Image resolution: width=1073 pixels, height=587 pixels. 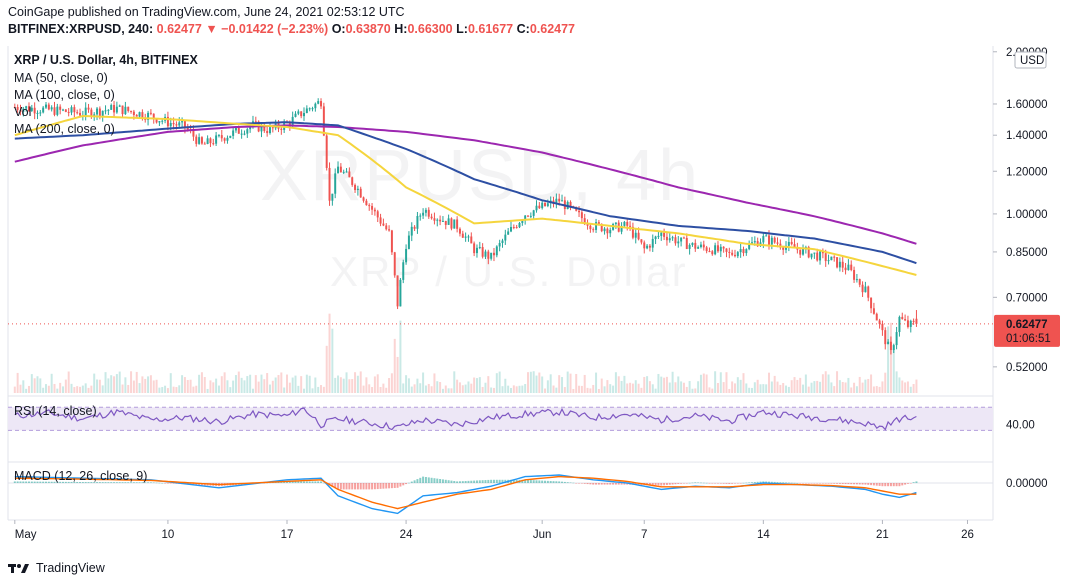 I want to click on macd-tick-label: 0.00000, so click(x=1027, y=484).